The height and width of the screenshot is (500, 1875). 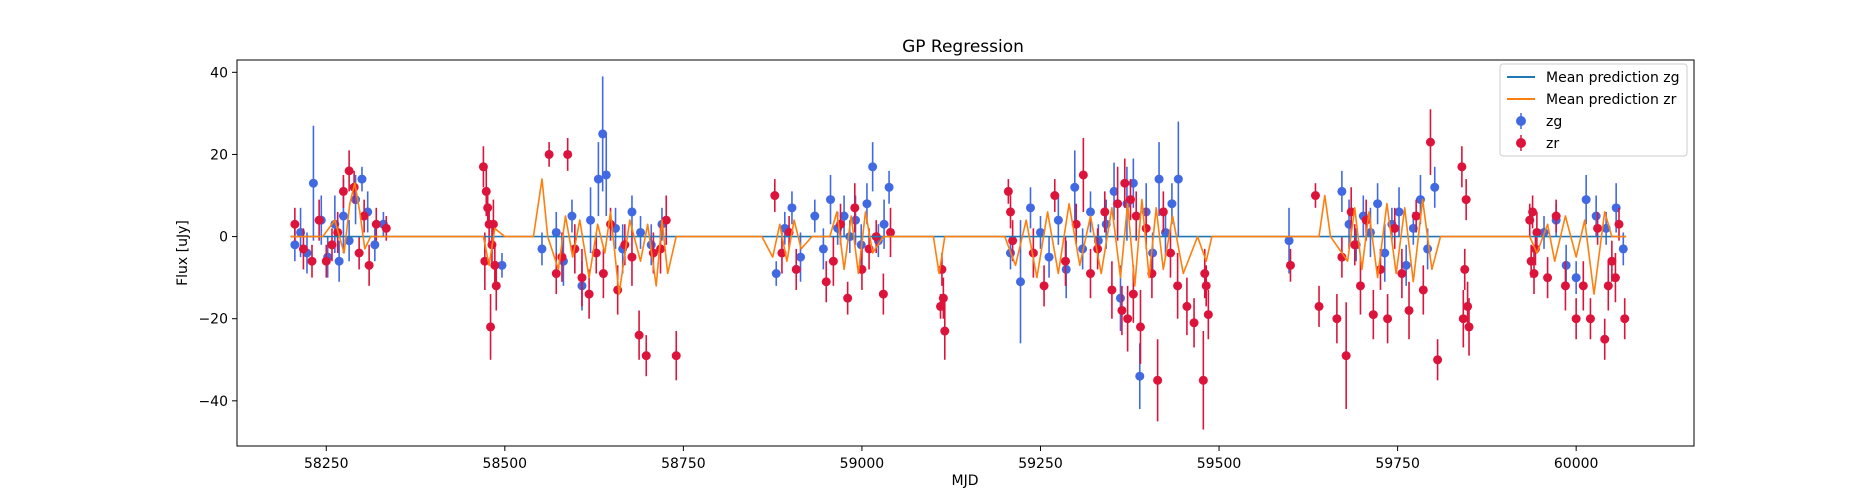 I want to click on legend-item-zr-mean: Mean prediction zr, so click(x=1611, y=100).